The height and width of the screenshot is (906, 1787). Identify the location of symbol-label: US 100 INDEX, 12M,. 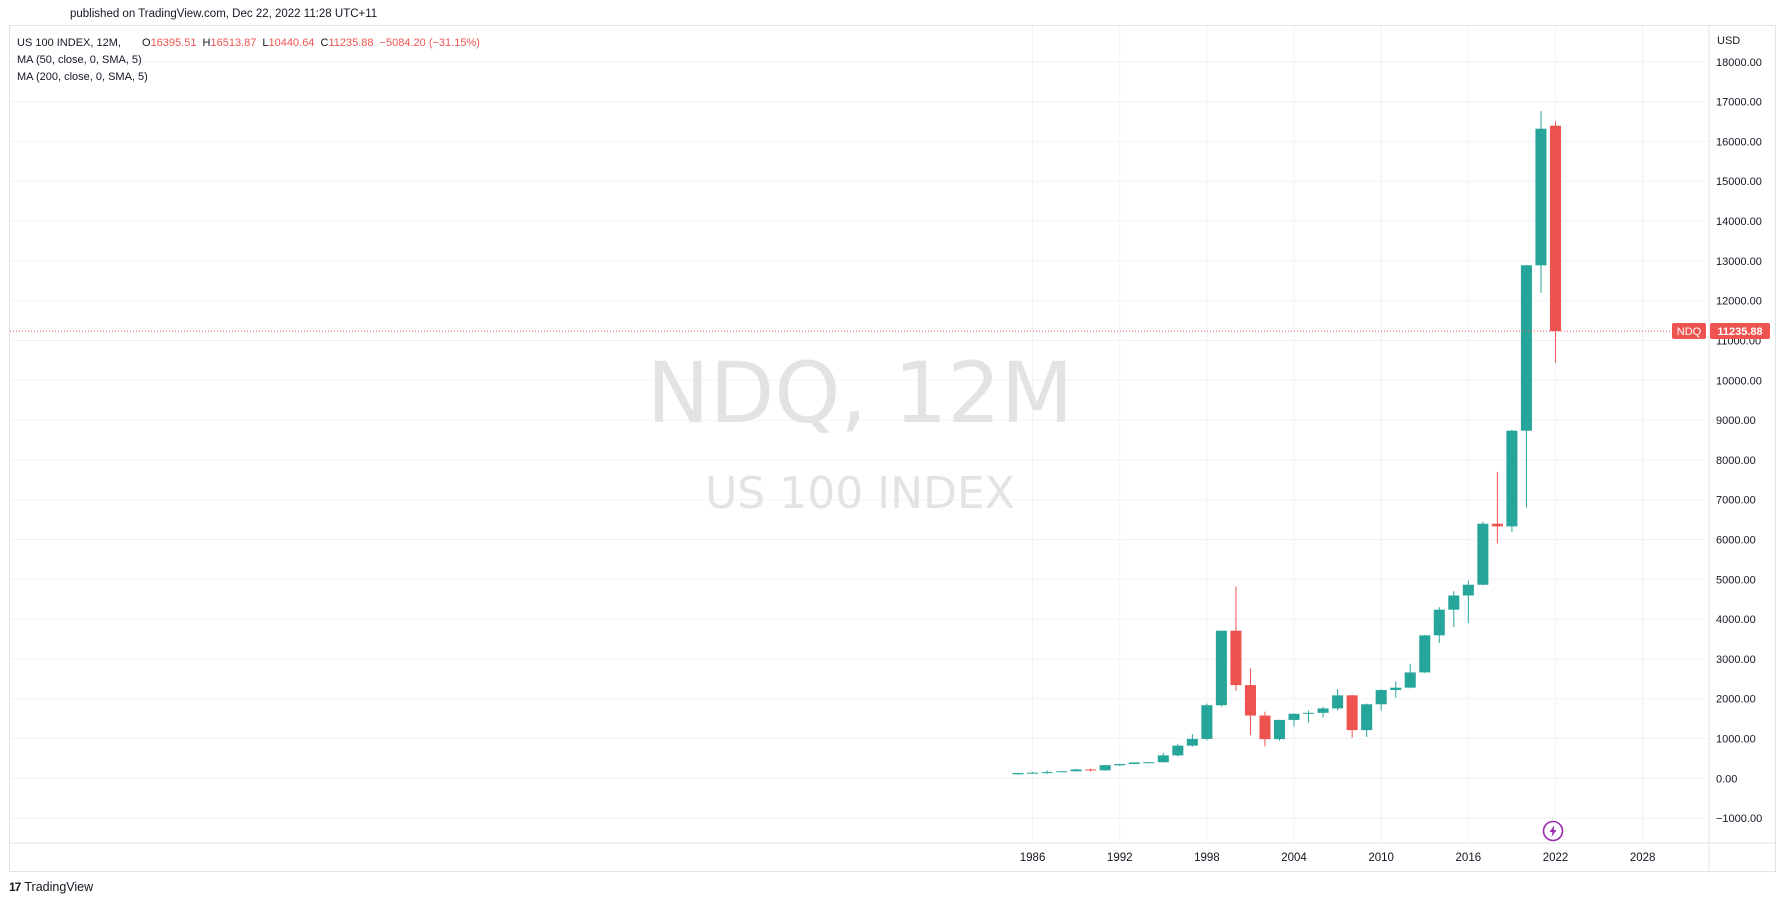
(69, 43).